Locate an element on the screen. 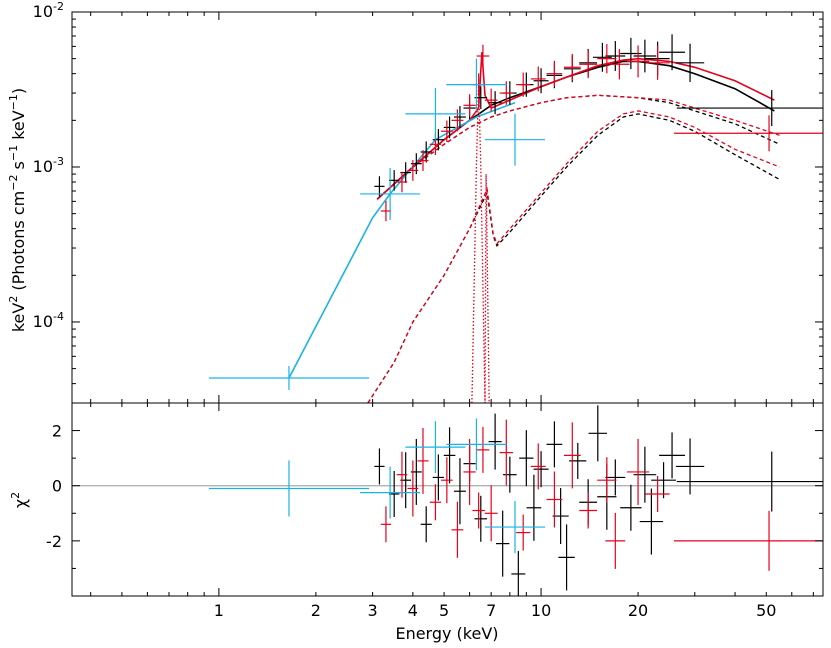 This screenshot has height=648, width=831. series-iron-line is located at coordinates (480, 242).